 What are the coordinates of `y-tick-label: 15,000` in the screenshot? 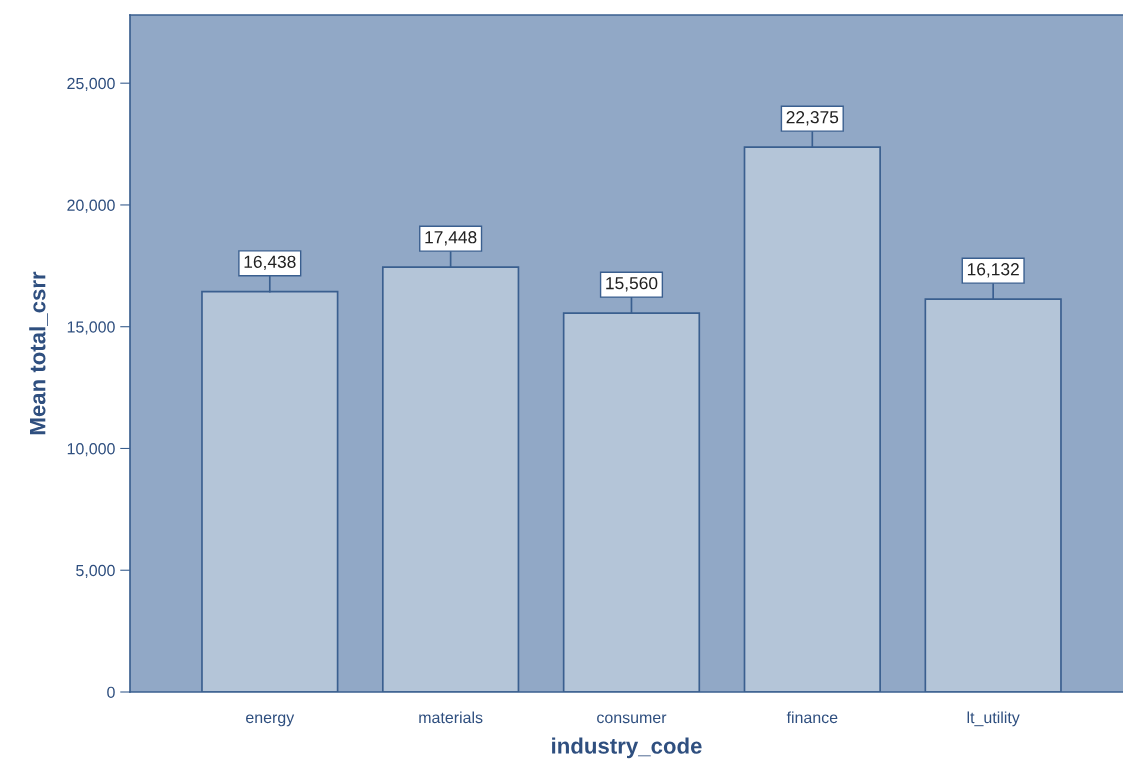 It's located at (91, 328).